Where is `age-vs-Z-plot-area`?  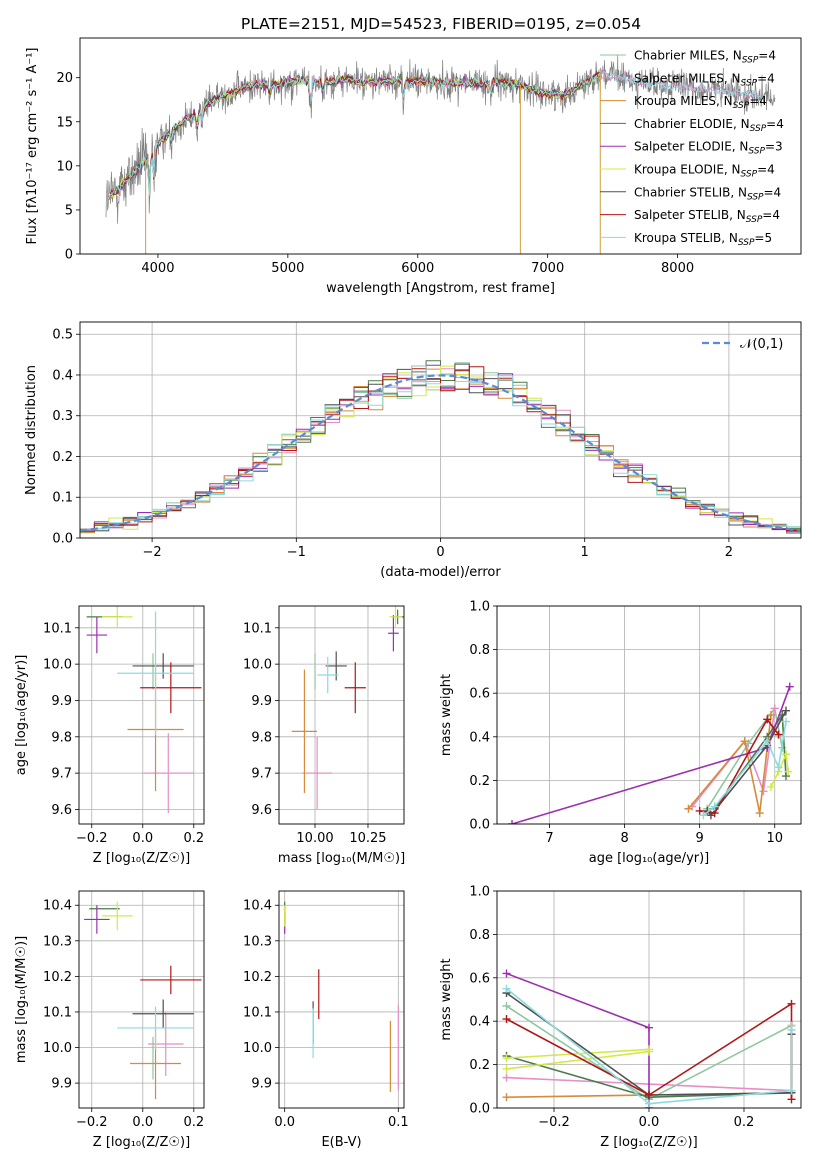
age-vs-Z-plot-area is located at coordinates (144, 710).